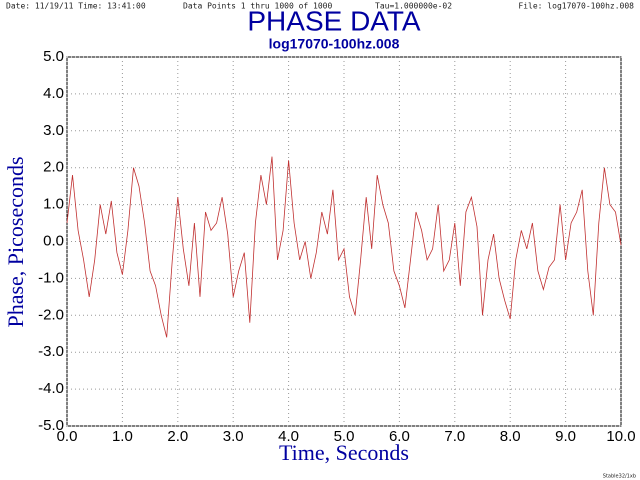 This screenshot has height=480, width=640. What do you see at coordinates (334, 20) in the screenshot?
I see `chart-title: PHASE DATA` at bounding box center [334, 20].